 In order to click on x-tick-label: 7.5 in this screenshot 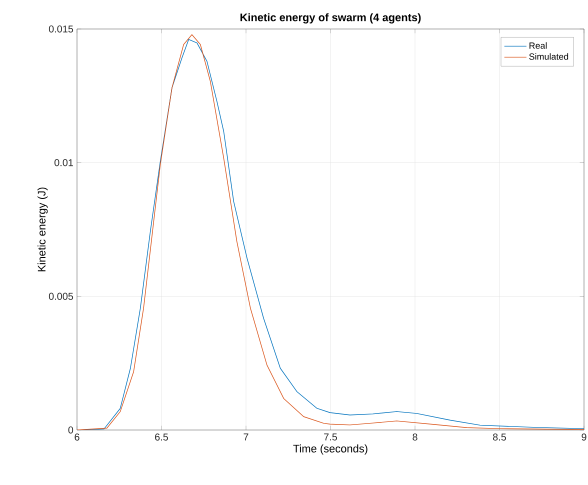, I will do `click(331, 437)`.